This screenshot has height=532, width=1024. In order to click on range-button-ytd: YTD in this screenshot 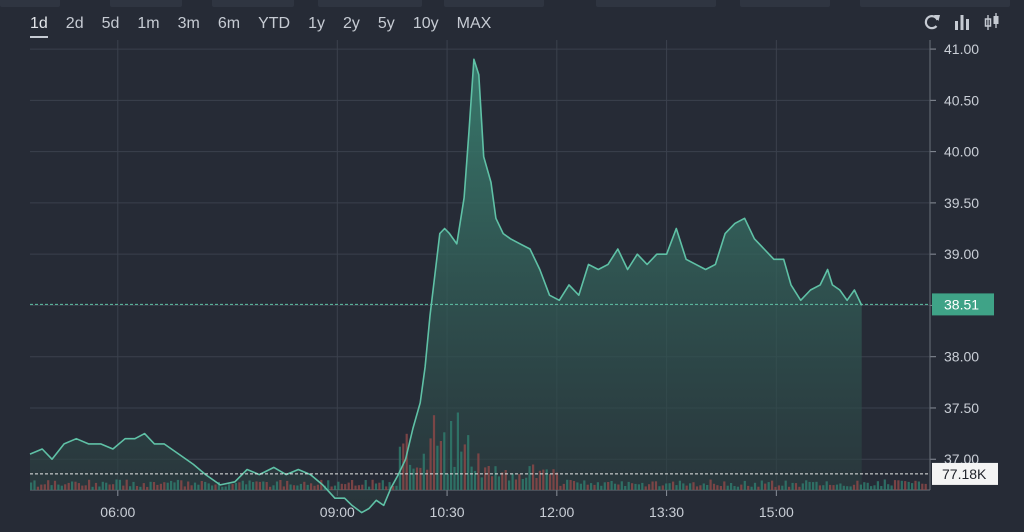, I will do `click(274, 23)`.